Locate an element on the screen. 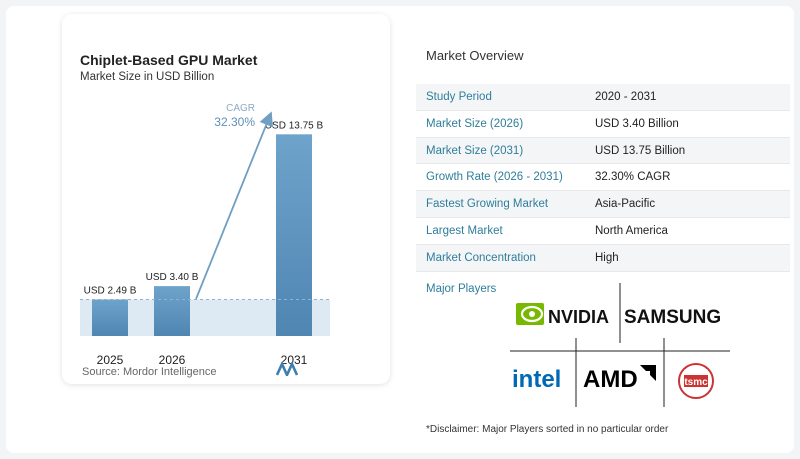 The width and height of the screenshot is (800, 459). data-label: USD 3.40 B is located at coordinates (172, 277).